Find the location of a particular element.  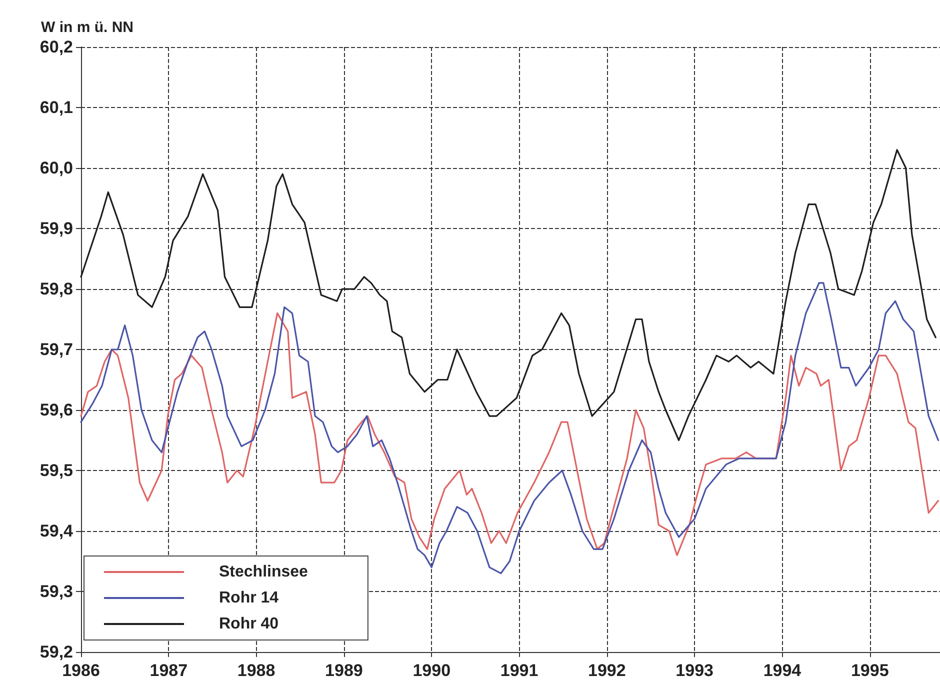

x-tick-label: 1986 is located at coordinates (81, 670).